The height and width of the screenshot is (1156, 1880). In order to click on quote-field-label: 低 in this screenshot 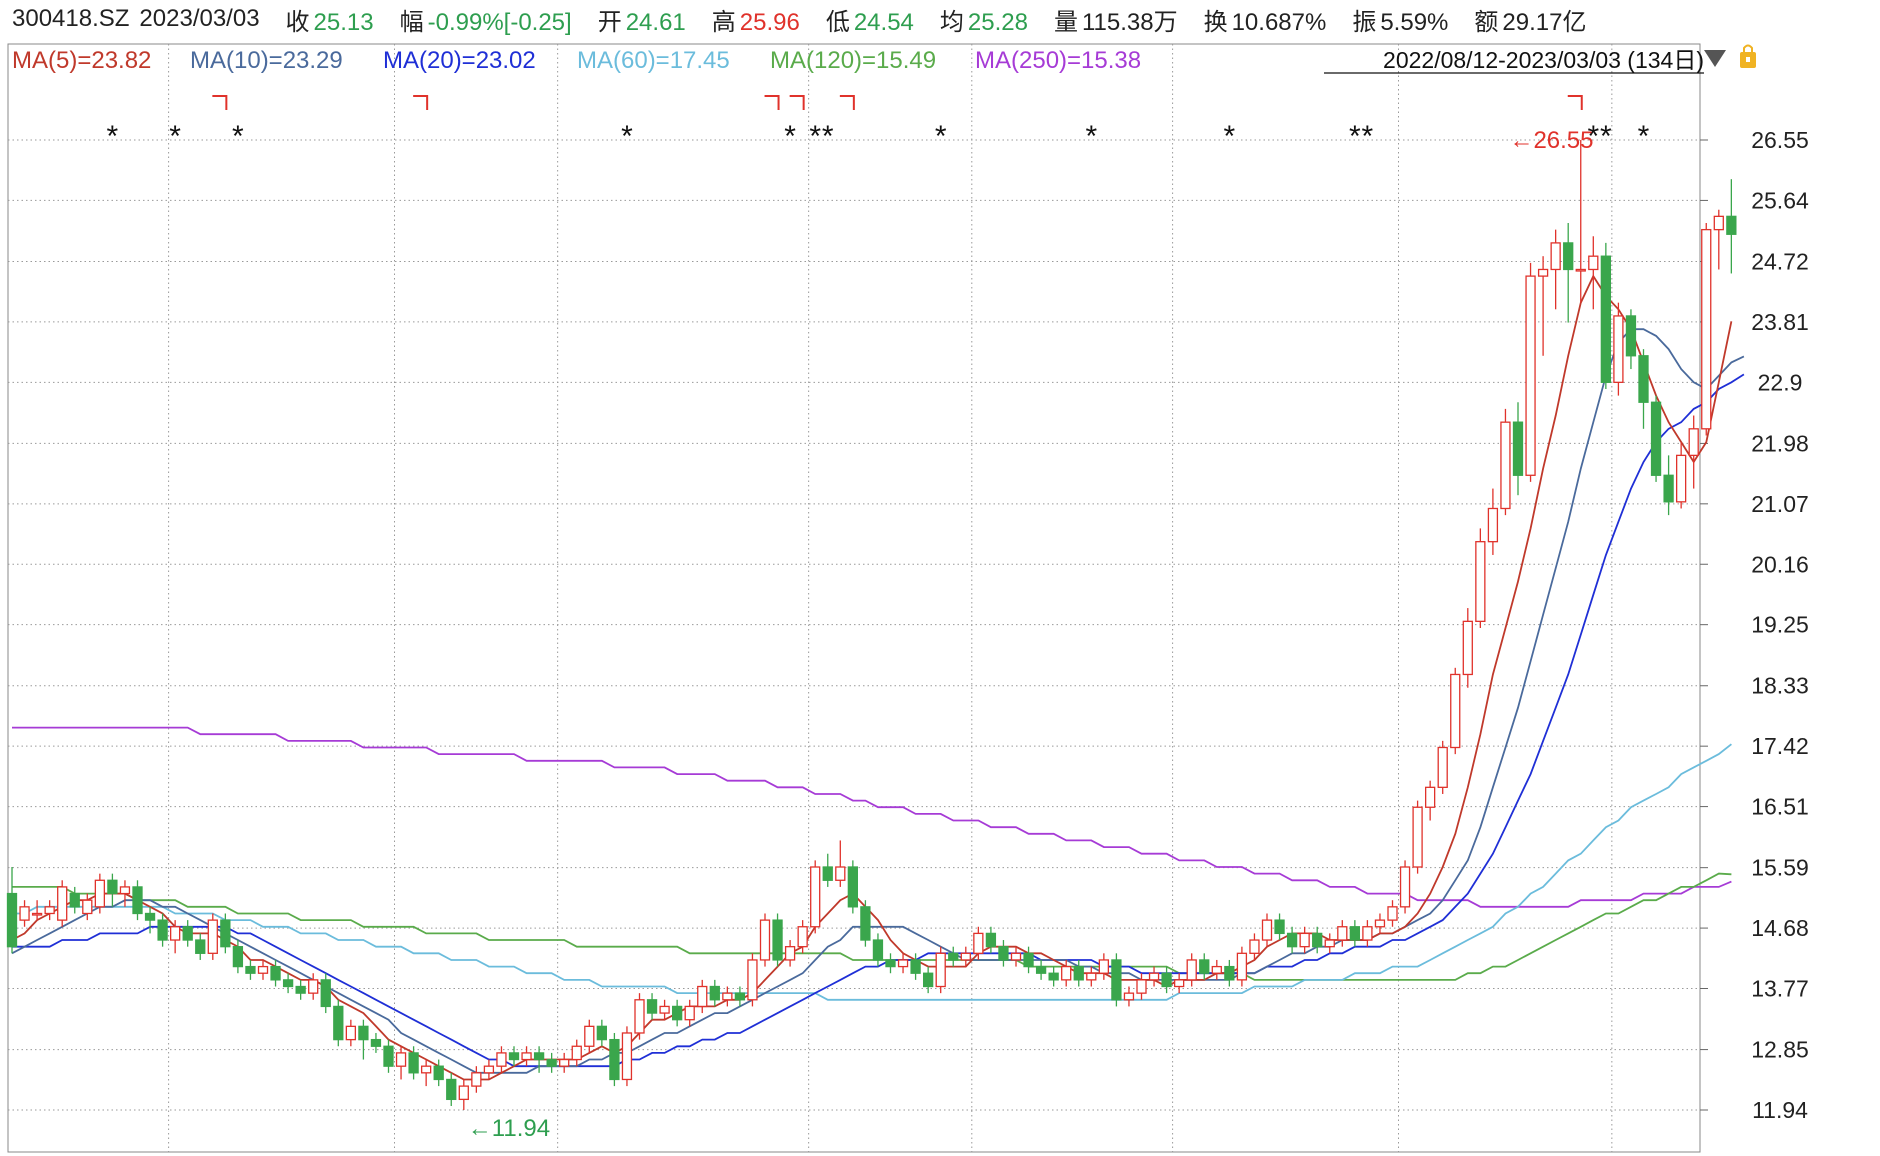, I will do `click(837, 22)`.